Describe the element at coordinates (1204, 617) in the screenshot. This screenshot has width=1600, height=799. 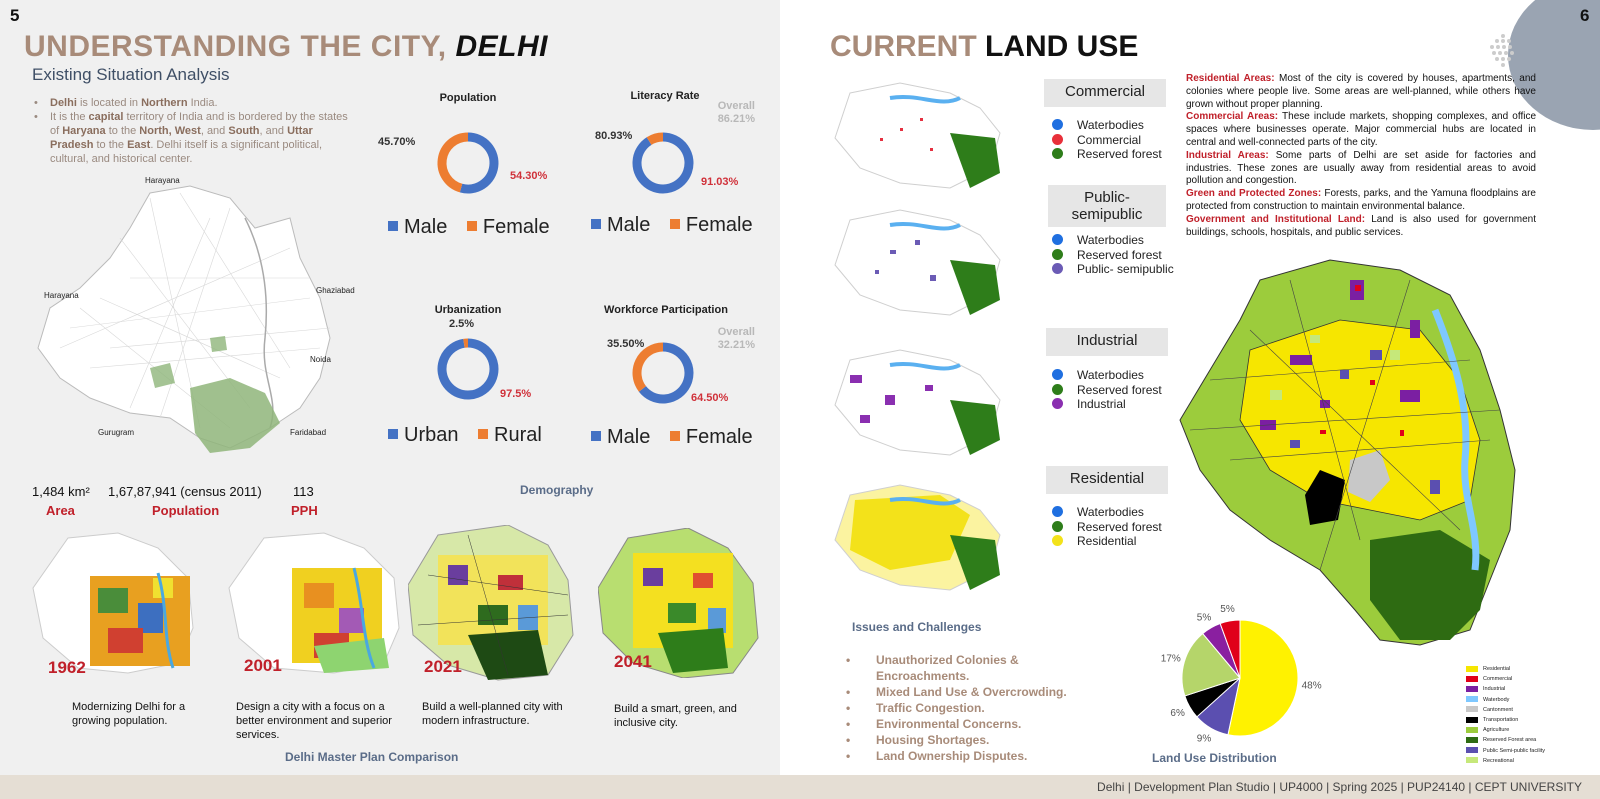
I see `pie-label: 5%` at that location.